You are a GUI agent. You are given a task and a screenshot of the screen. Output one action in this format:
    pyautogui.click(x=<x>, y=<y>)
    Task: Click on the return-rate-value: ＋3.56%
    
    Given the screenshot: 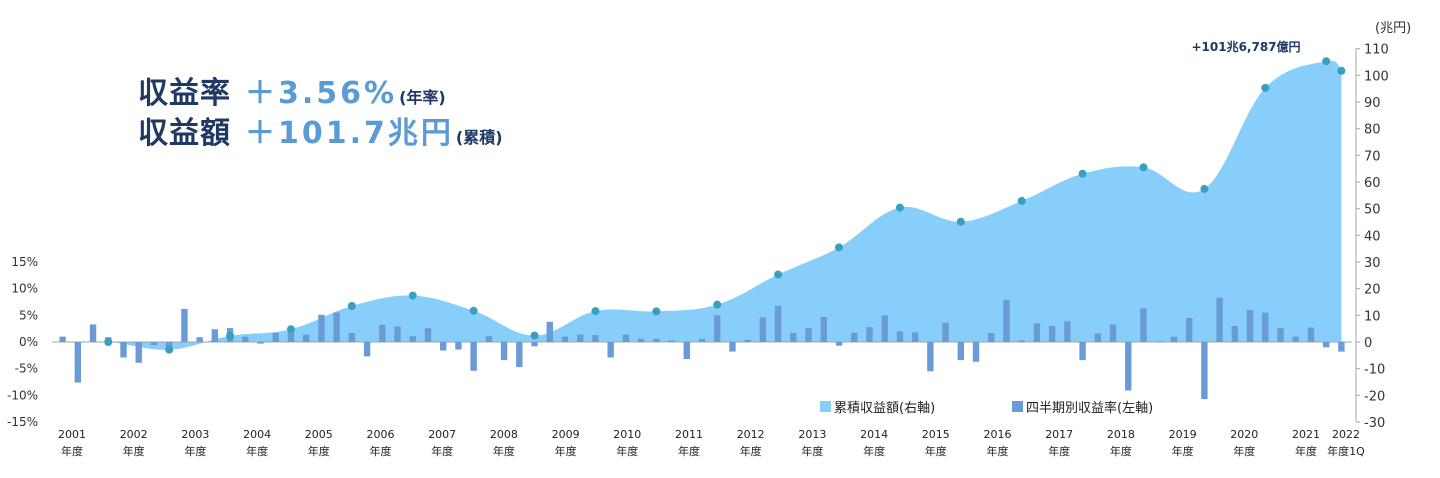 What is the action you would take?
    pyautogui.click(x=321, y=93)
    